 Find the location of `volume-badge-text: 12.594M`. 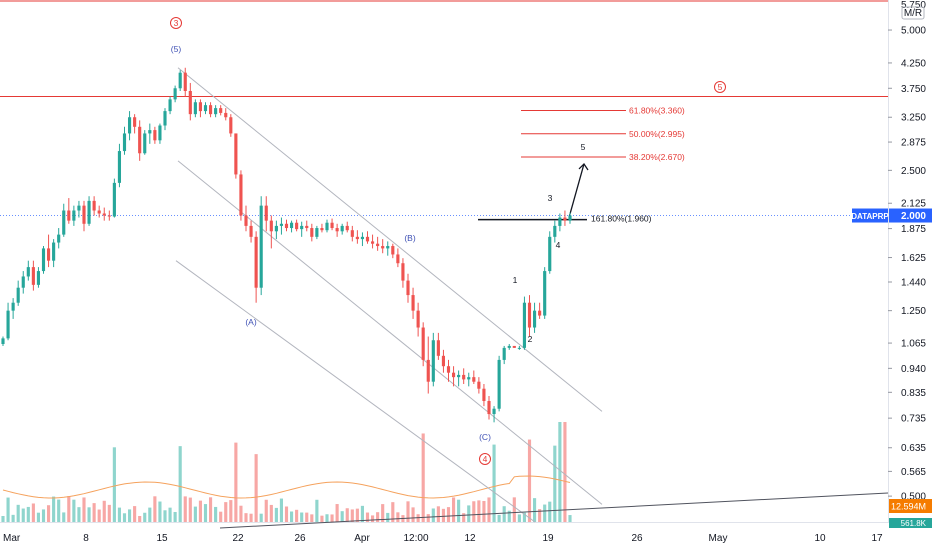

volume-badge-text: 12.594M is located at coordinates (908, 507).